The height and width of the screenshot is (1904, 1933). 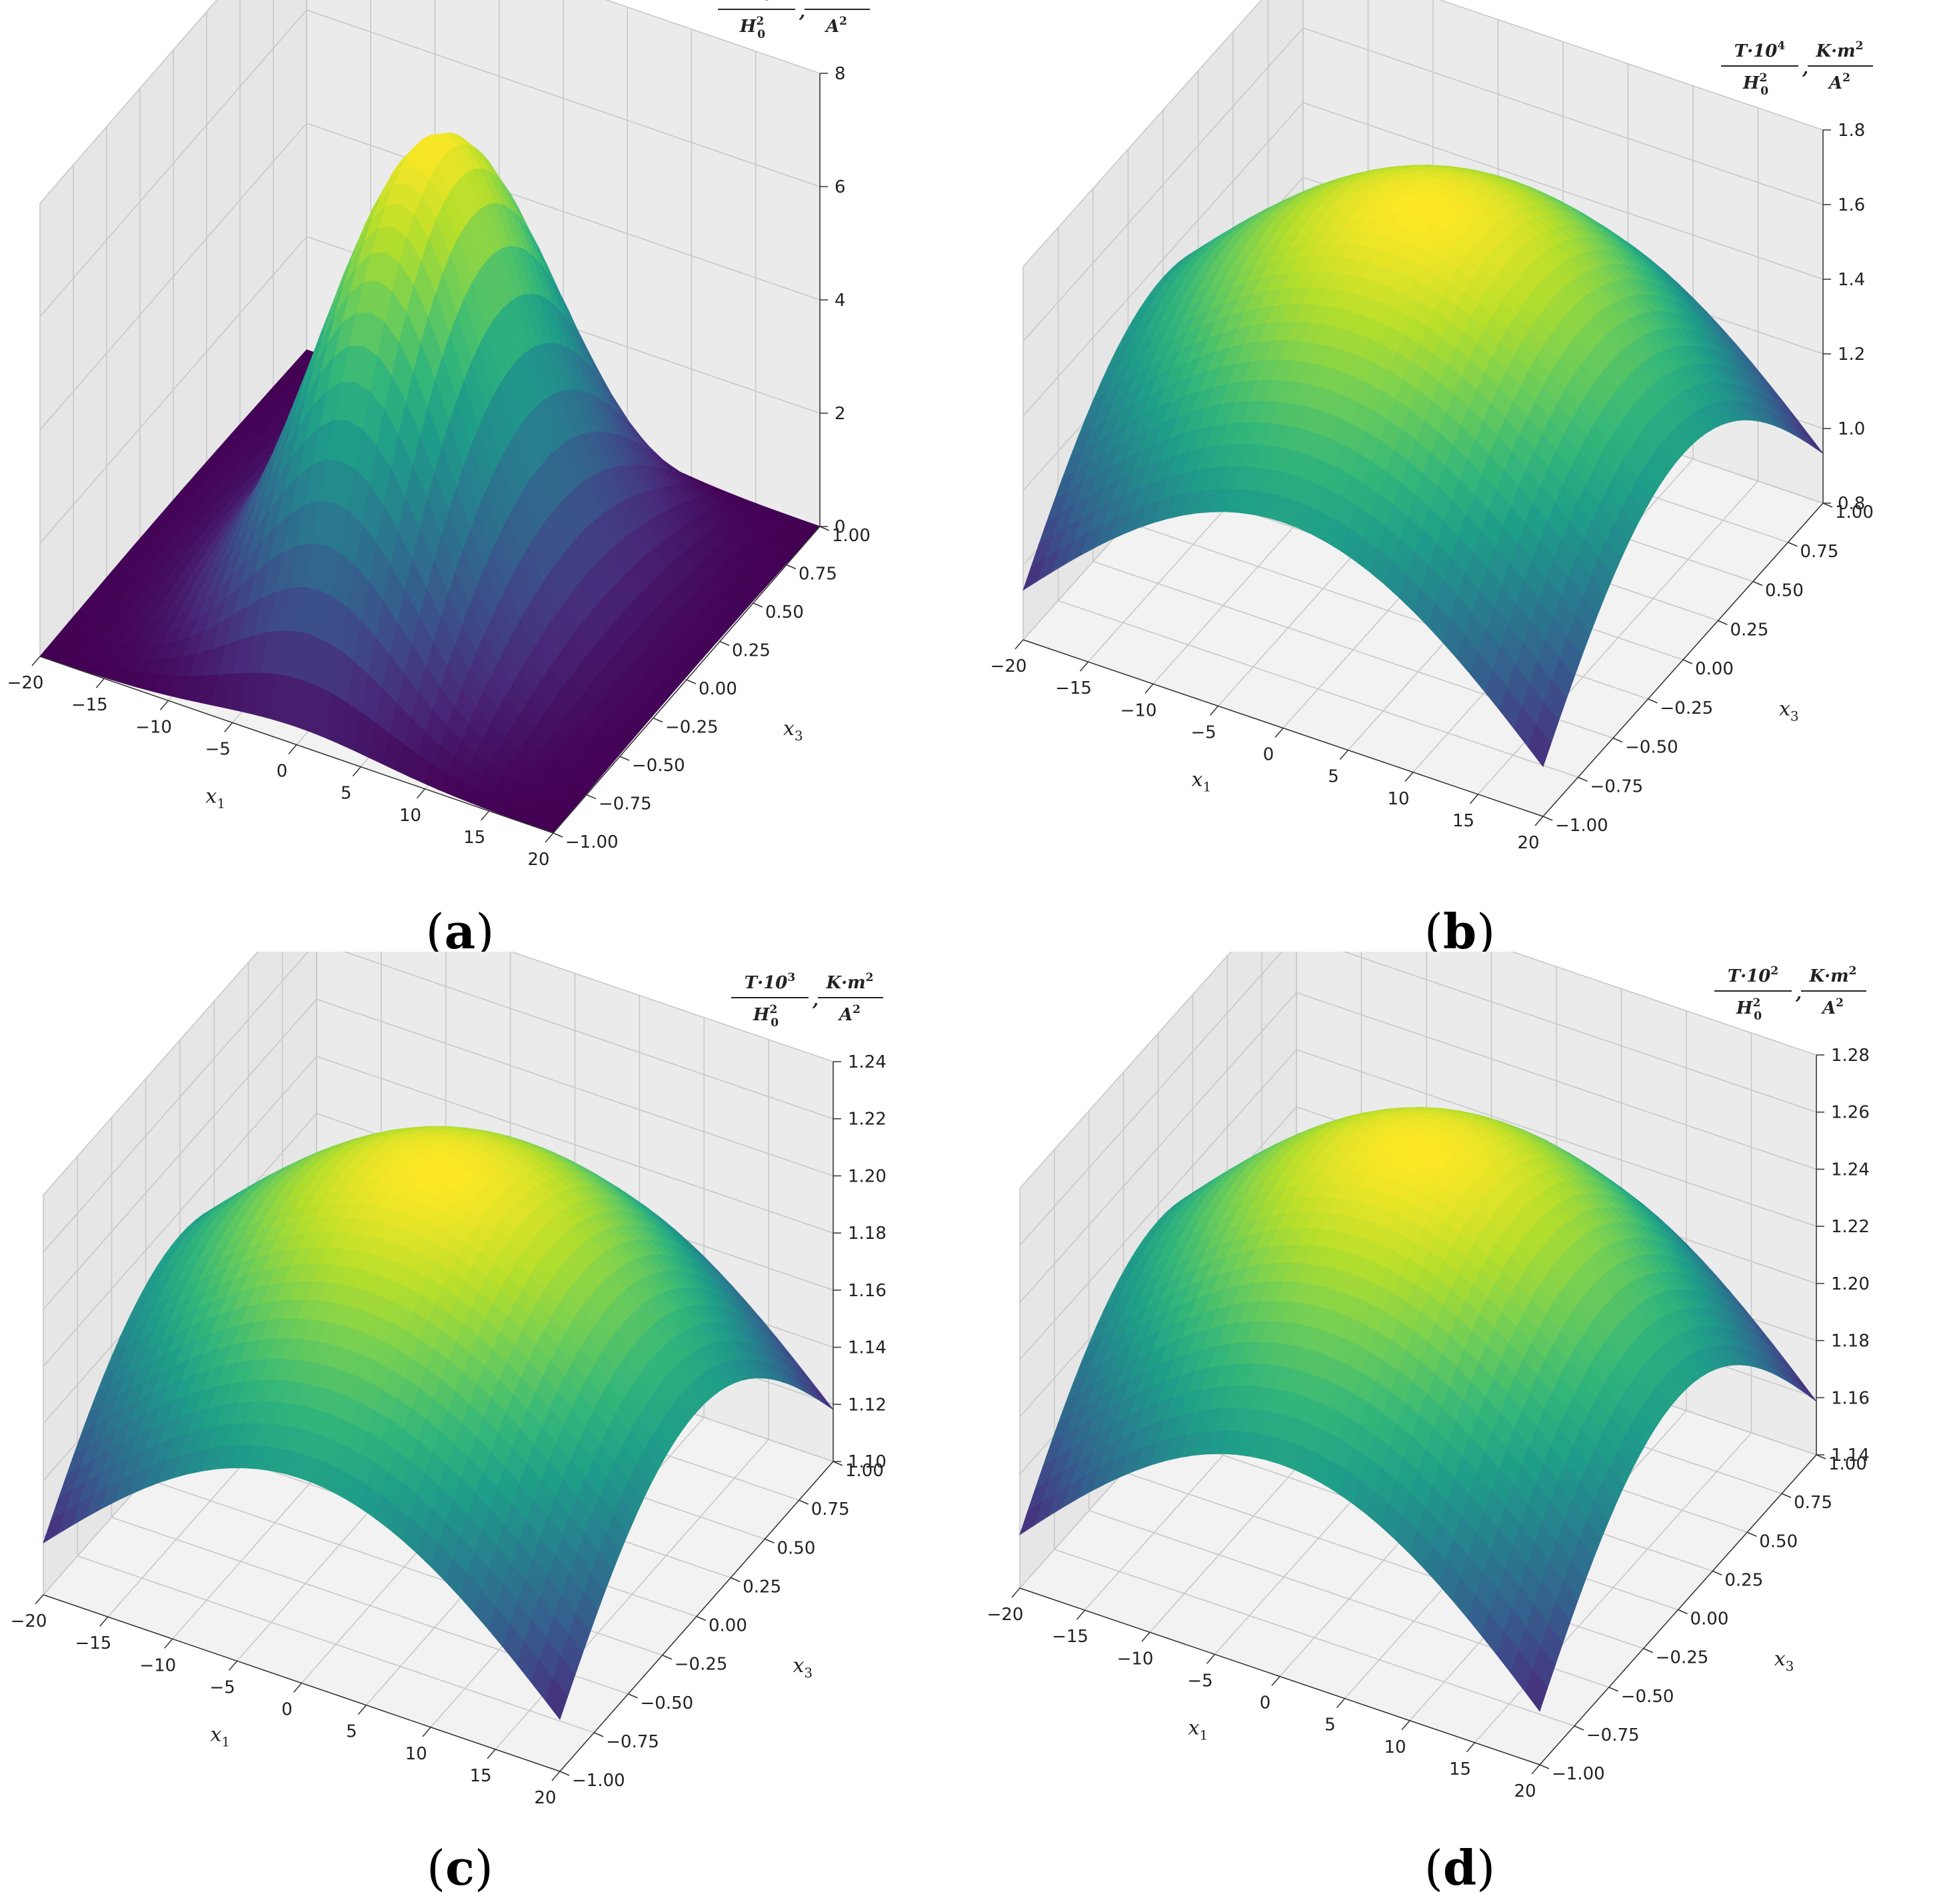 What do you see at coordinates (1851, 205) in the screenshot?
I see `z-tick-label: 1.6` at bounding box center [1851, 205].